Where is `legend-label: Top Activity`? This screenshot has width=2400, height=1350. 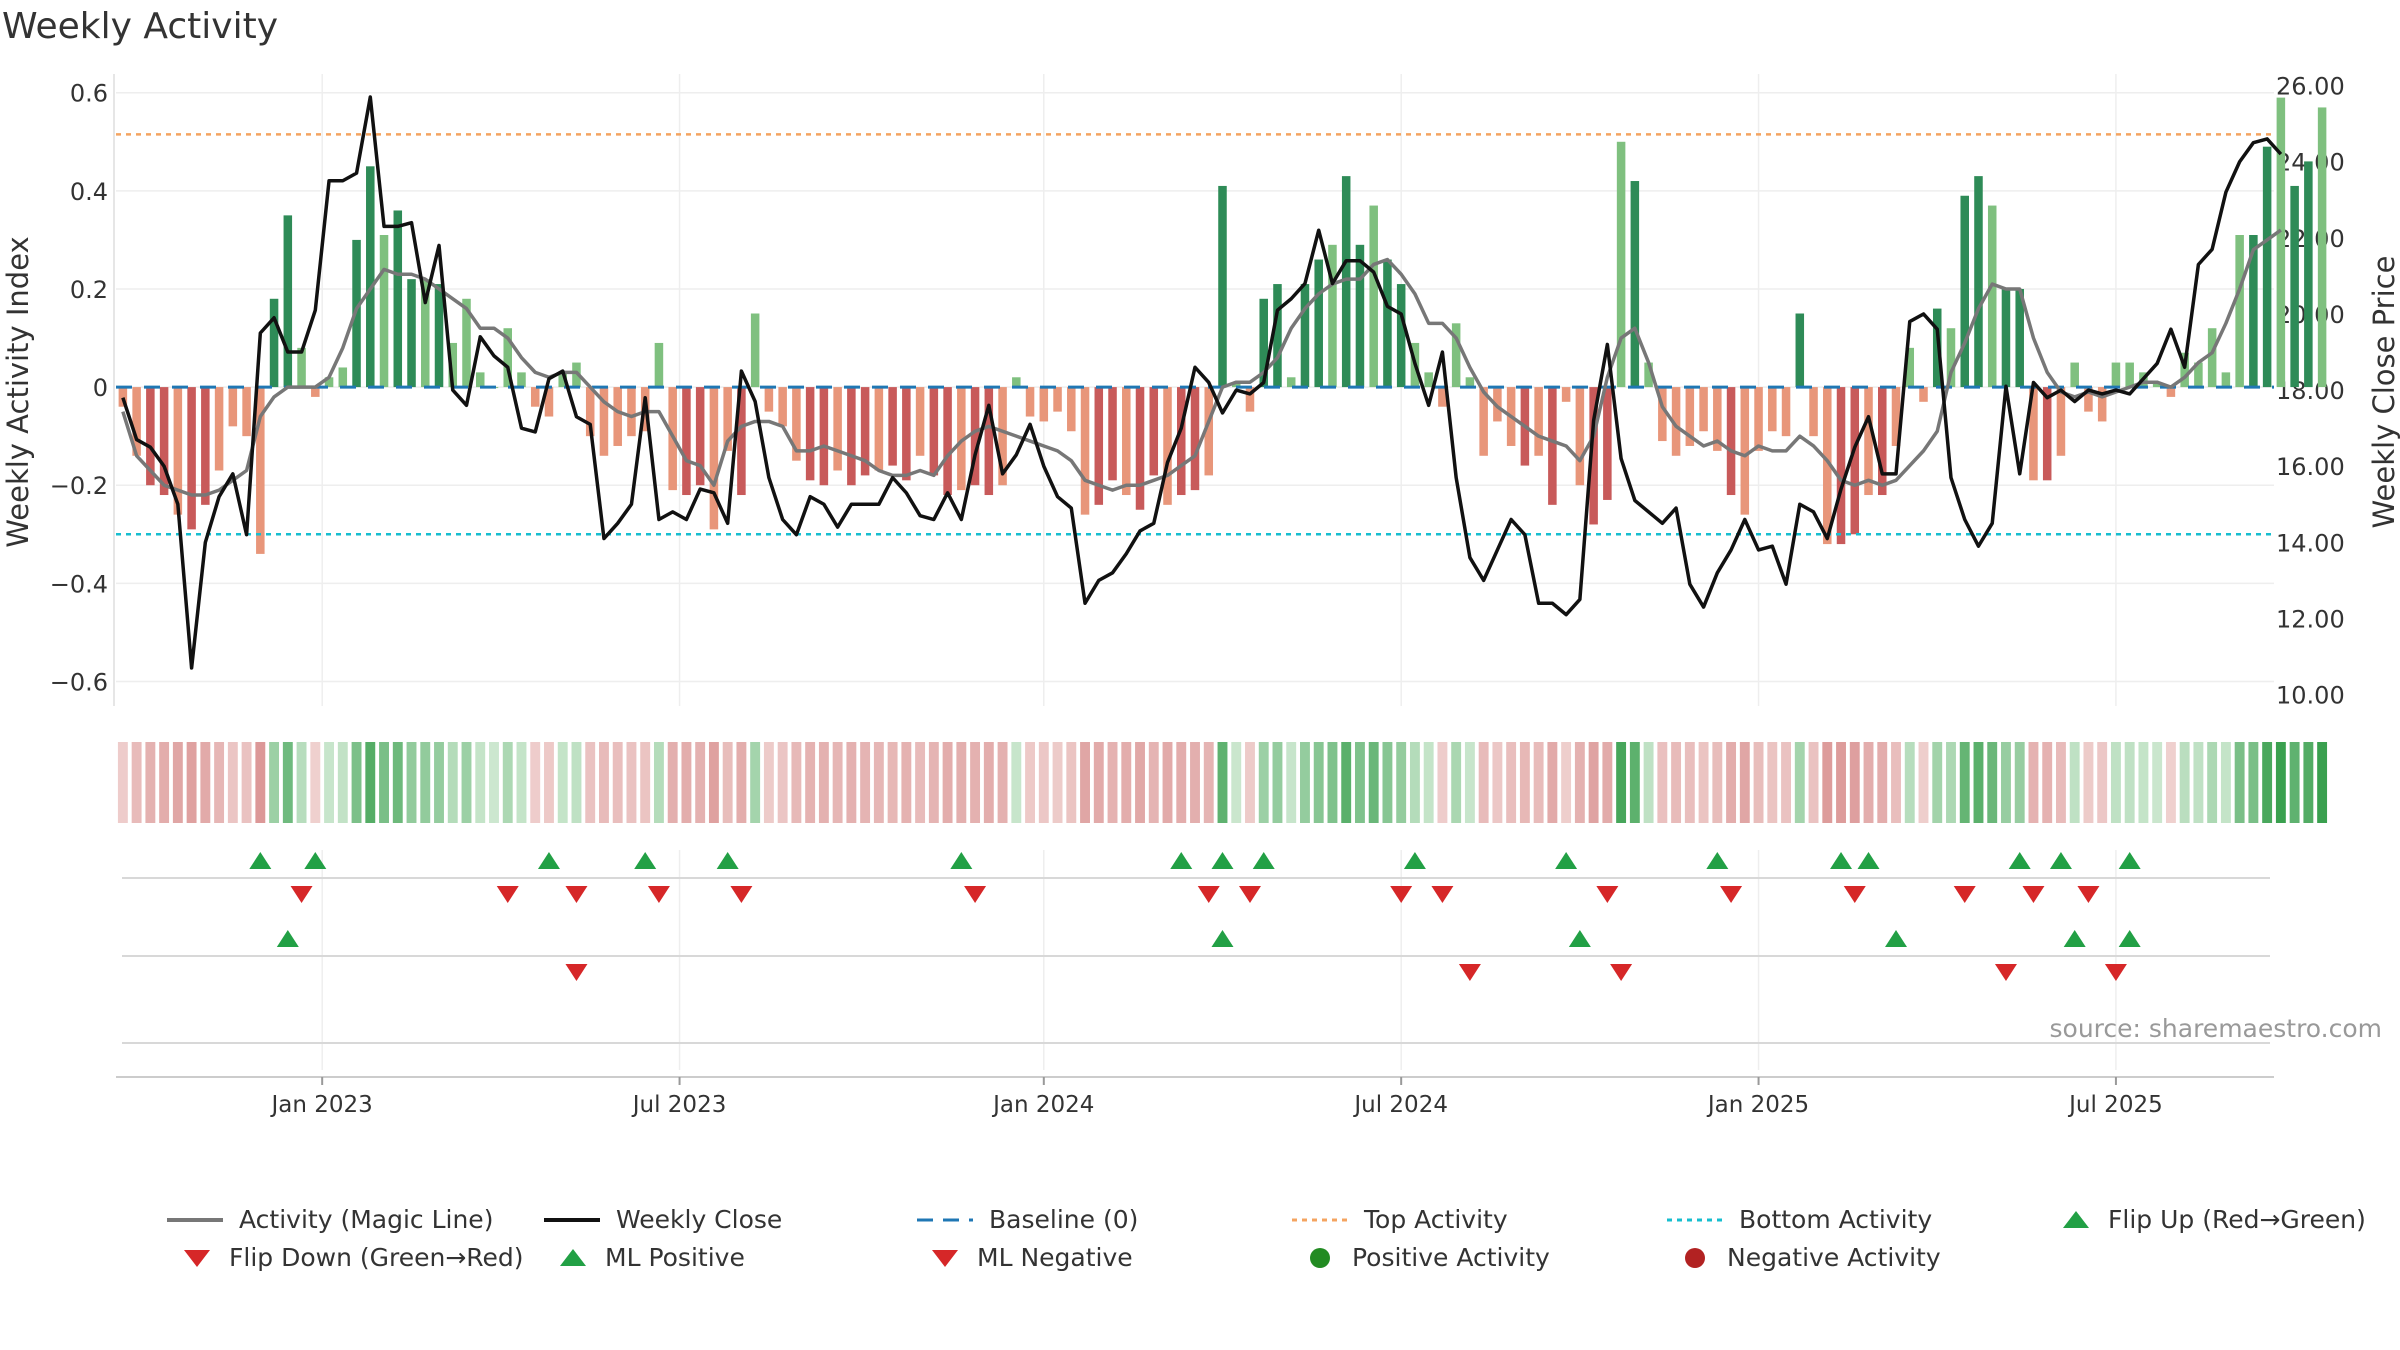 legend-label: Top Activity is located at coordinates (1436, 1219).